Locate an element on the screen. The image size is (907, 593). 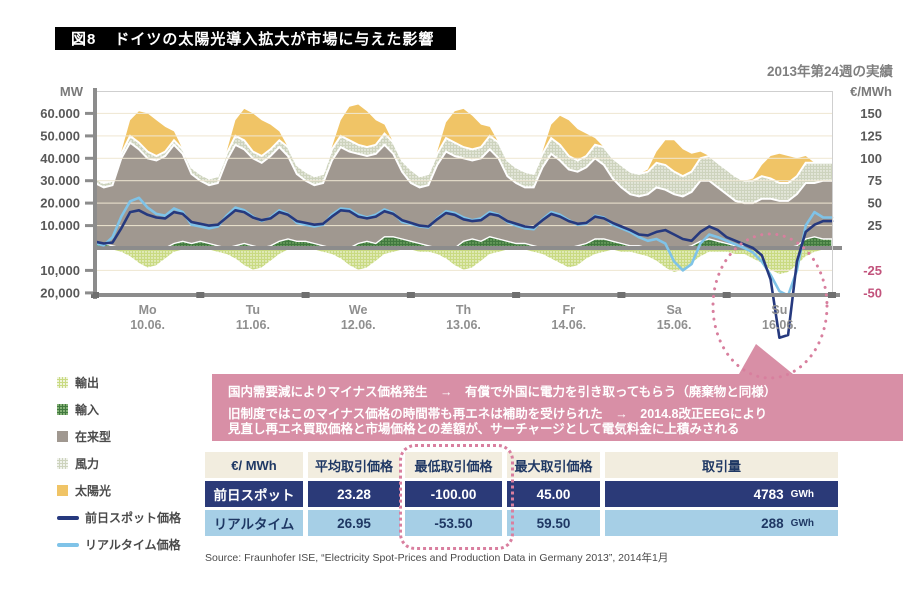
svg-text: 11.06. is located at coordinates (253, 325).